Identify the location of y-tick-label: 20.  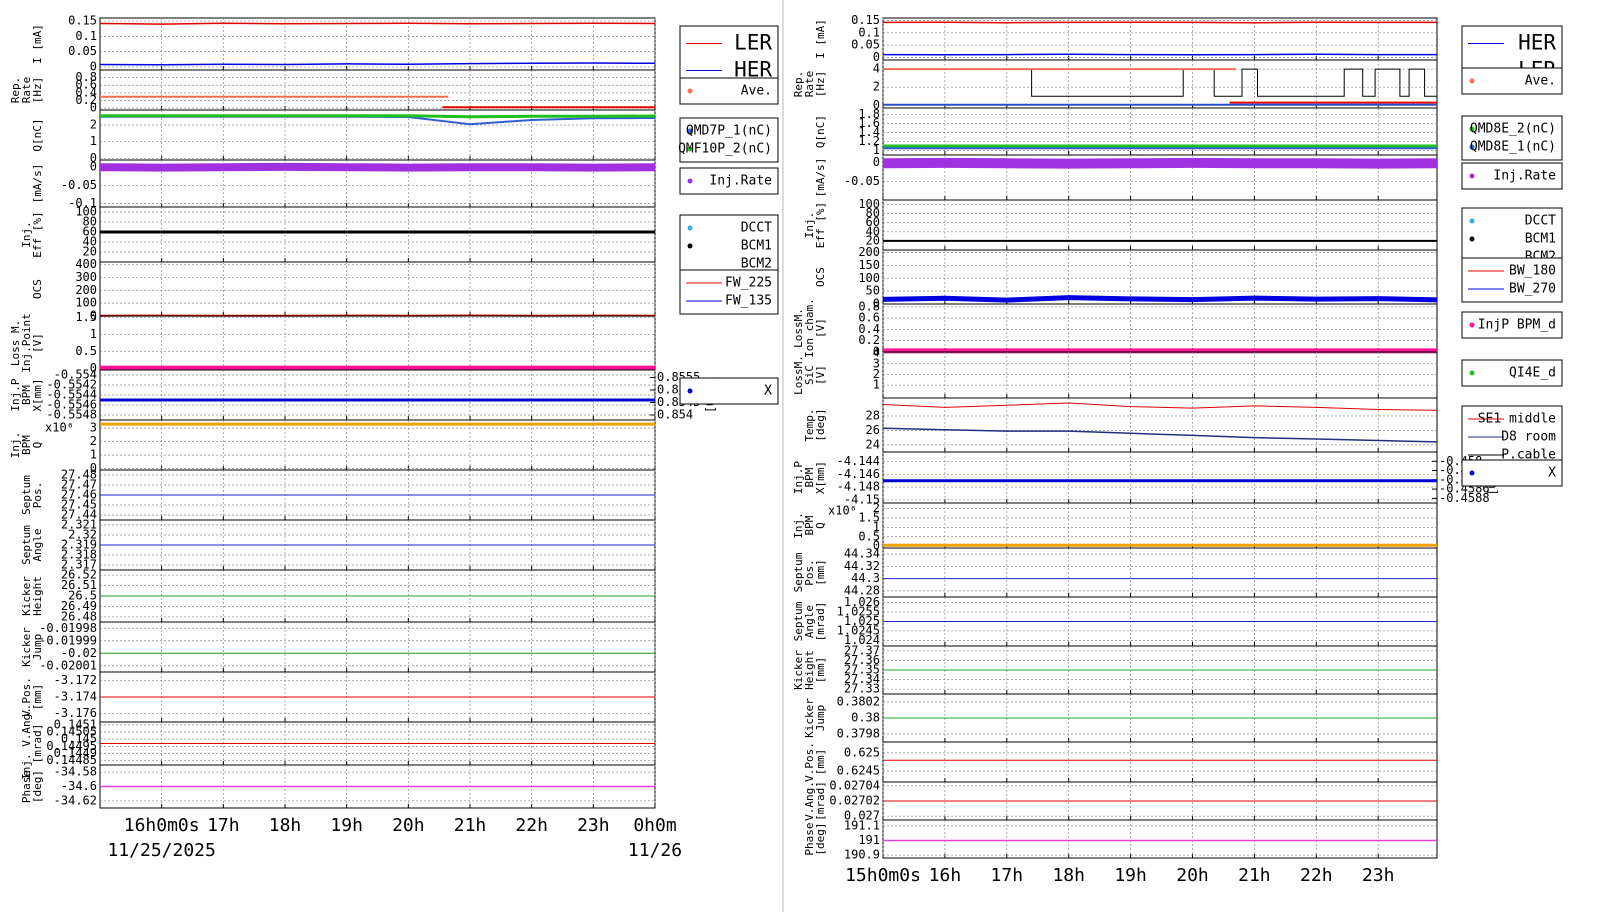
(90, 252).